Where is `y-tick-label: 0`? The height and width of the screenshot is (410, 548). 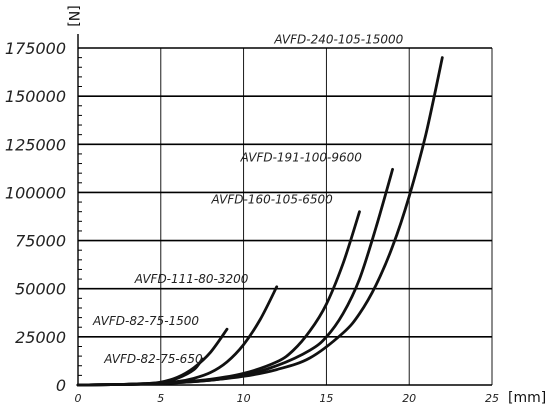 y-tick-label: 0 is located at coordinates (61, 385).